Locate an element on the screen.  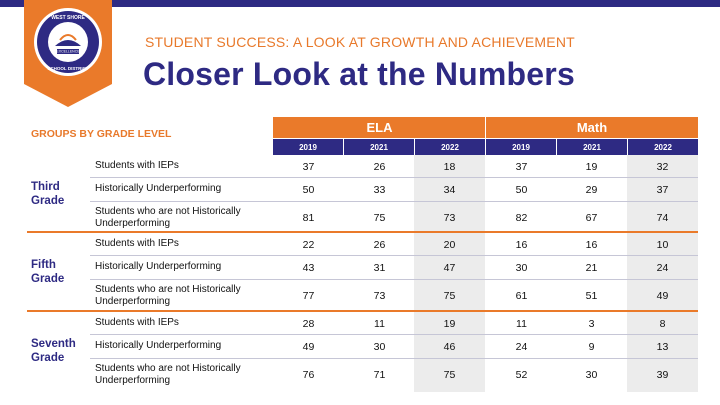
table-cell: 32 is located at coordinates (662, 167).